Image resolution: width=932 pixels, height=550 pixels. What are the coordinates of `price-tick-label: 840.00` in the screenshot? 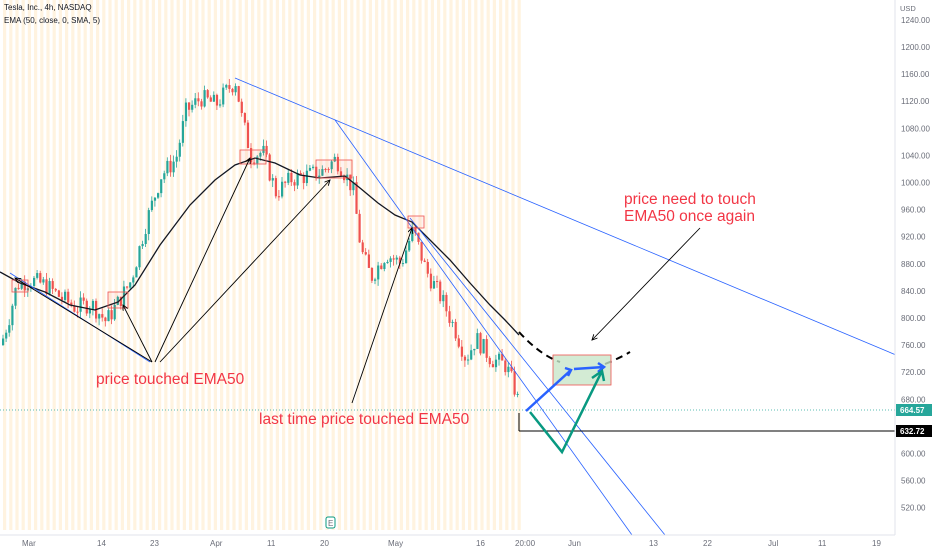 It's located at (913, 291).